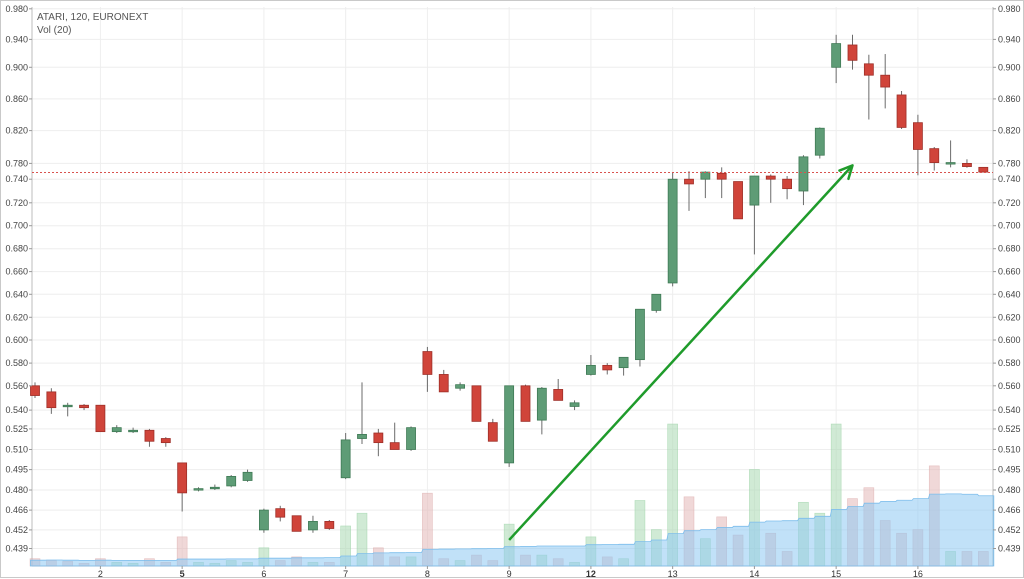 The image size is (1024, 579). I want to click on y-tick-label-right: 0.980, so click(1009, 9).